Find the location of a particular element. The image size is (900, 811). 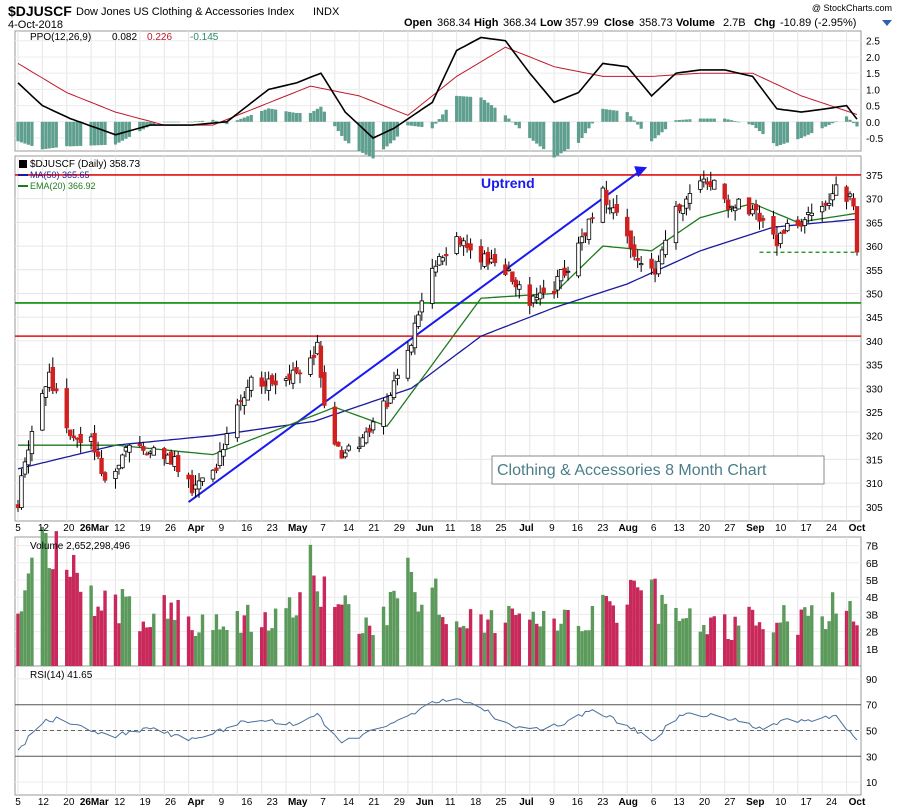

x-axis-label: 9 is located at coordinates (552, 802).